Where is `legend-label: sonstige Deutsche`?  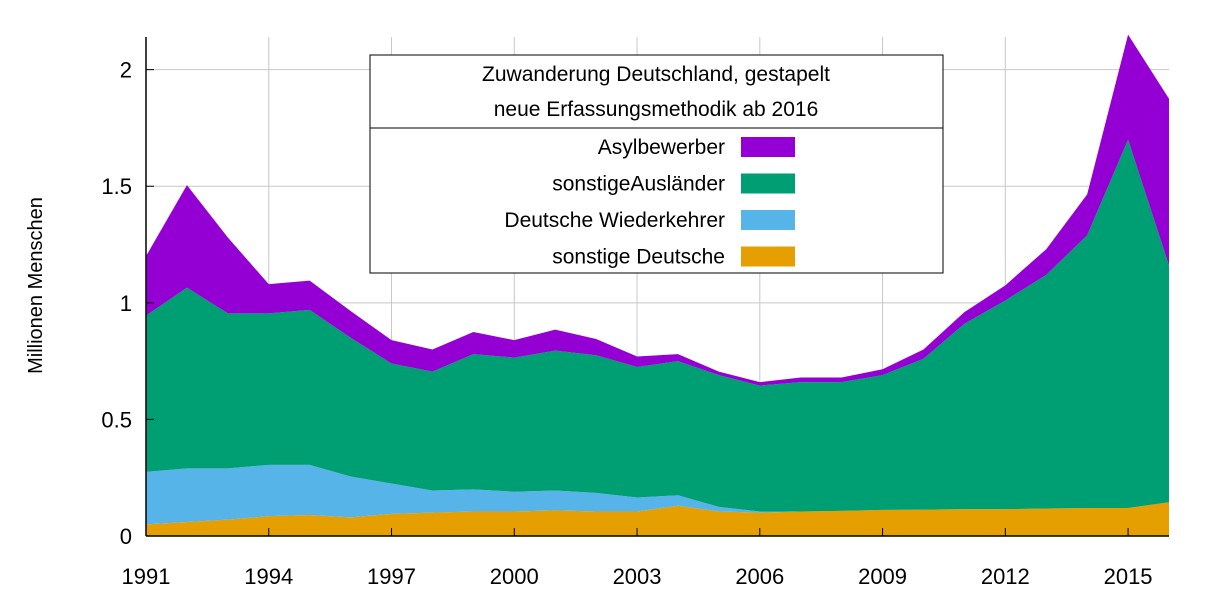 legend-label: sonstige Deutsche is located at coordinates (638, 257).